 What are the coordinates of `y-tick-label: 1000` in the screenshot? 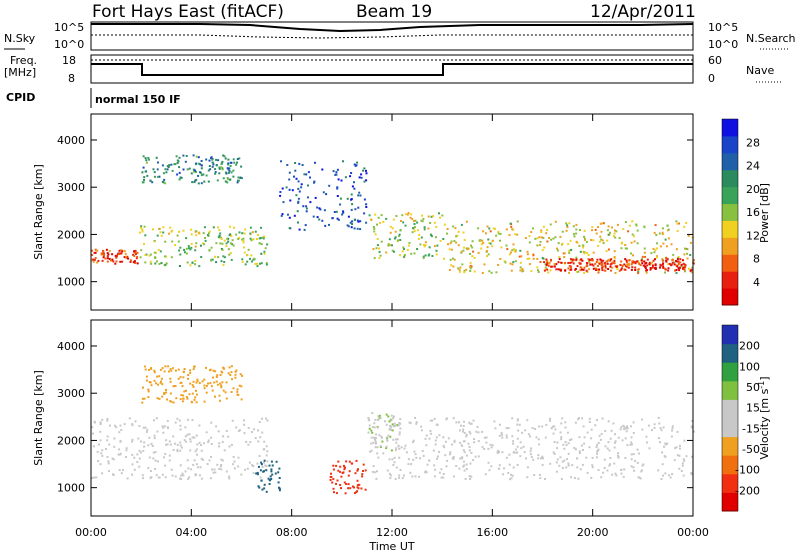 It's located at (71, 488).